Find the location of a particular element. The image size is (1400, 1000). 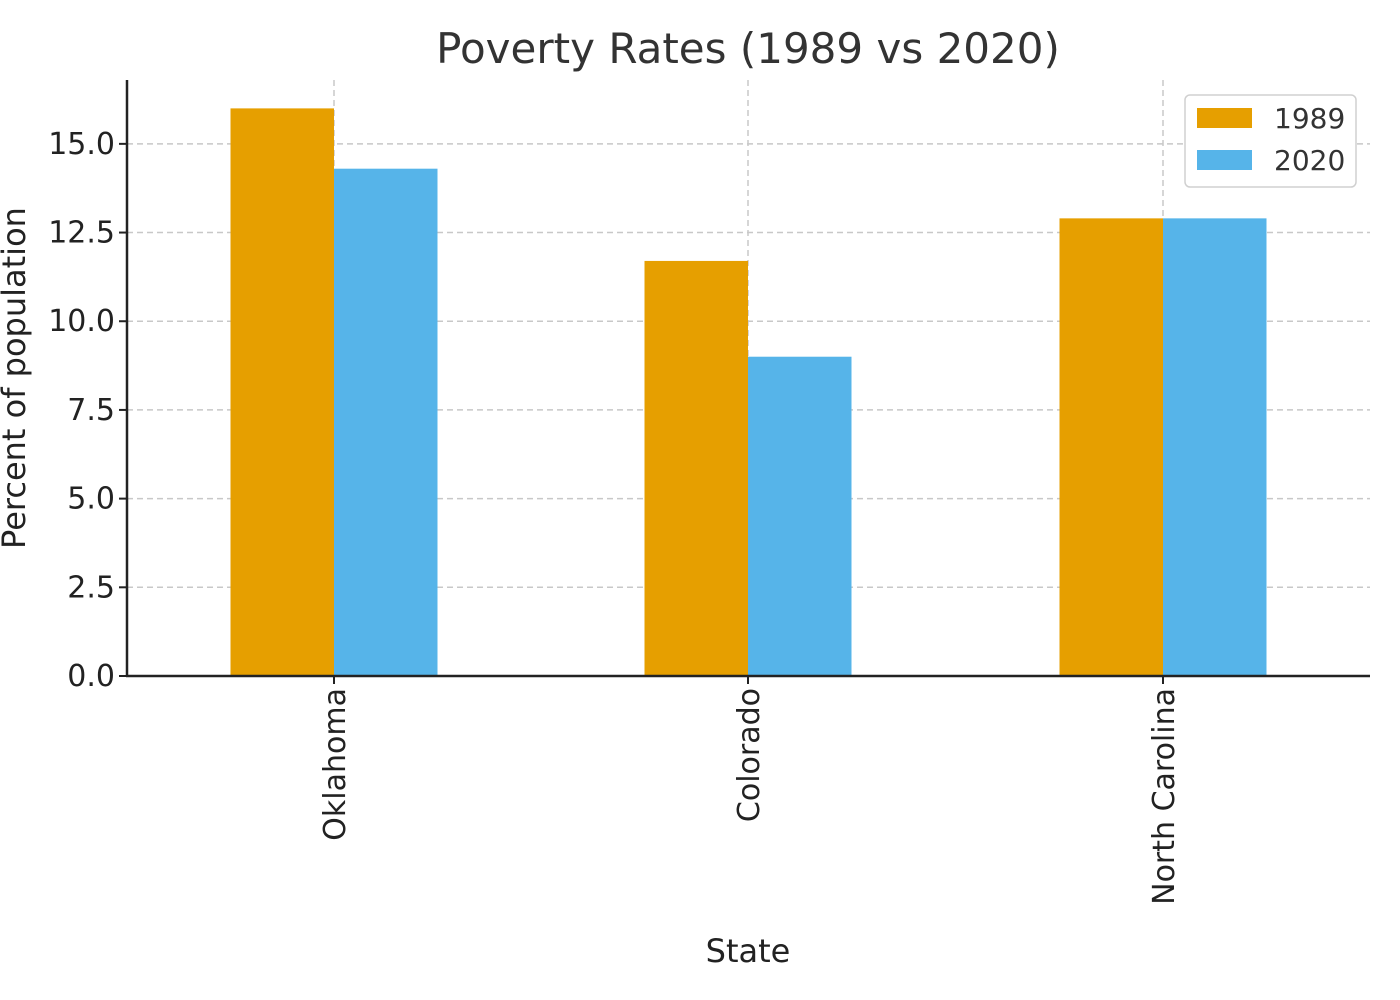

chart-title: Poverty Rates (1989 vs 2020) is located at coordinates (748, 48).